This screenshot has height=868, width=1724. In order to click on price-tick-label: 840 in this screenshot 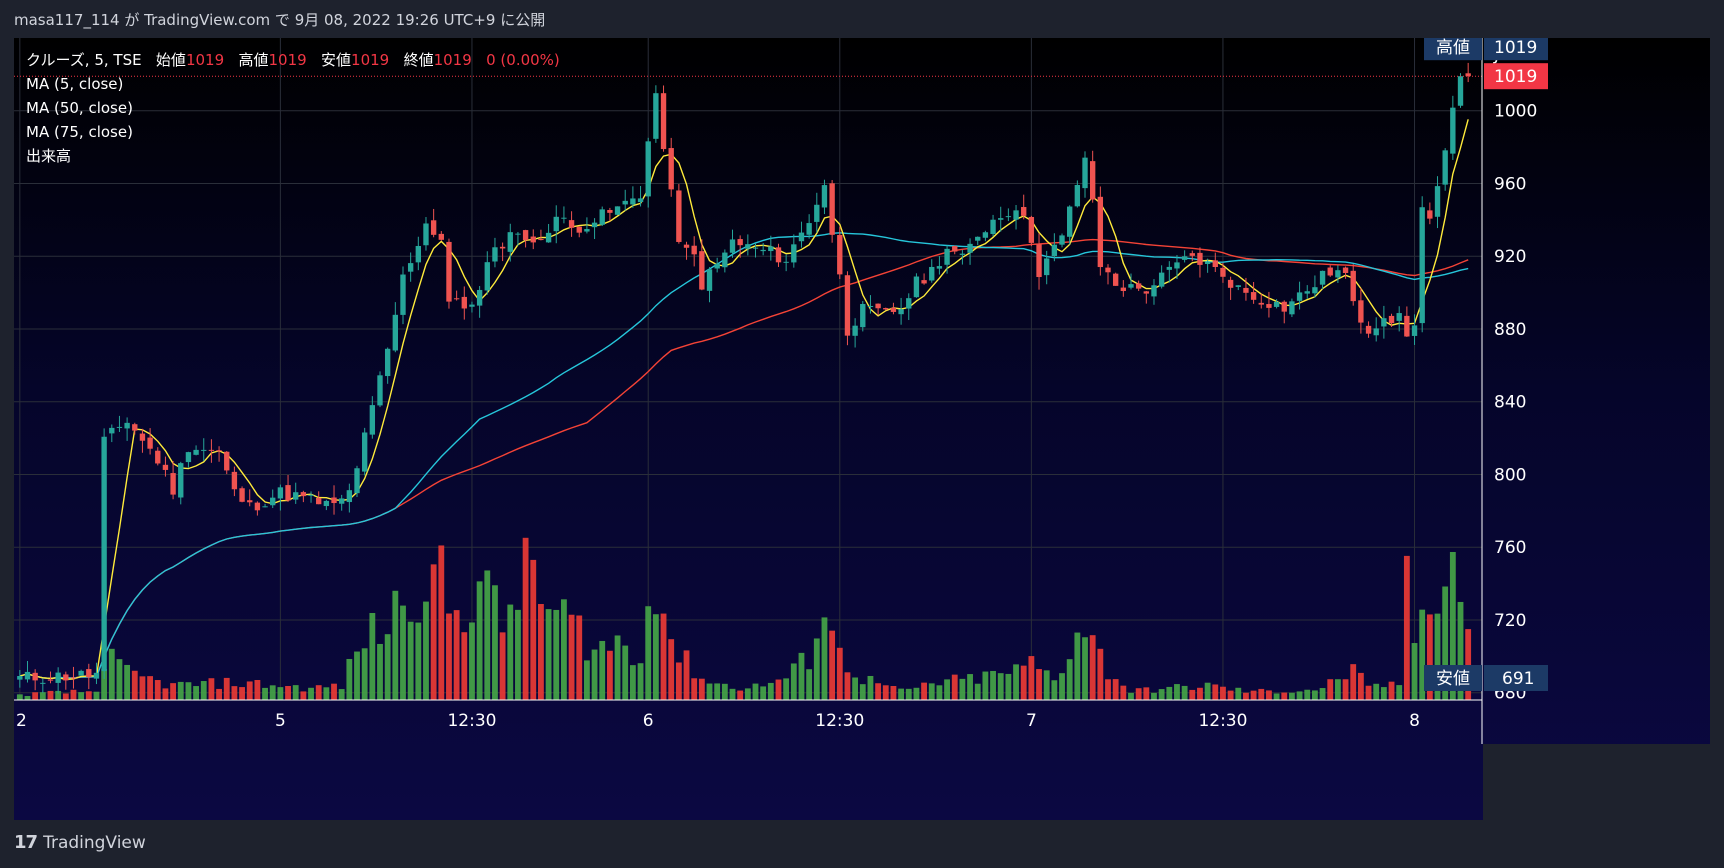, I will do `click(1510, 403)`.